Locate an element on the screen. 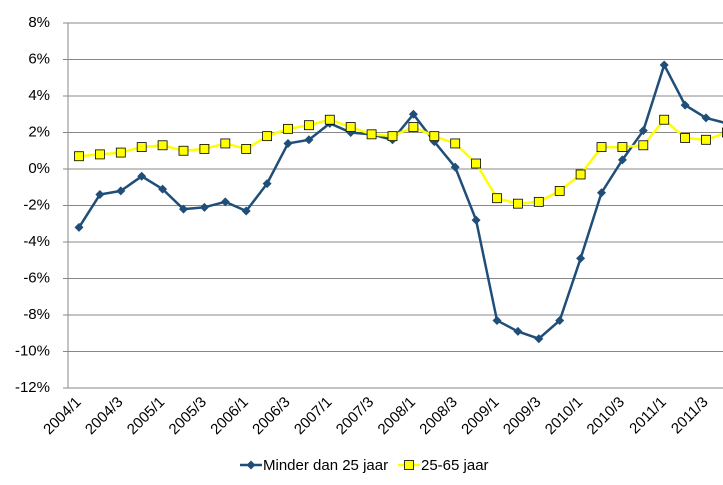  y-tick-label: 6% is located at coordinates (39, 58).